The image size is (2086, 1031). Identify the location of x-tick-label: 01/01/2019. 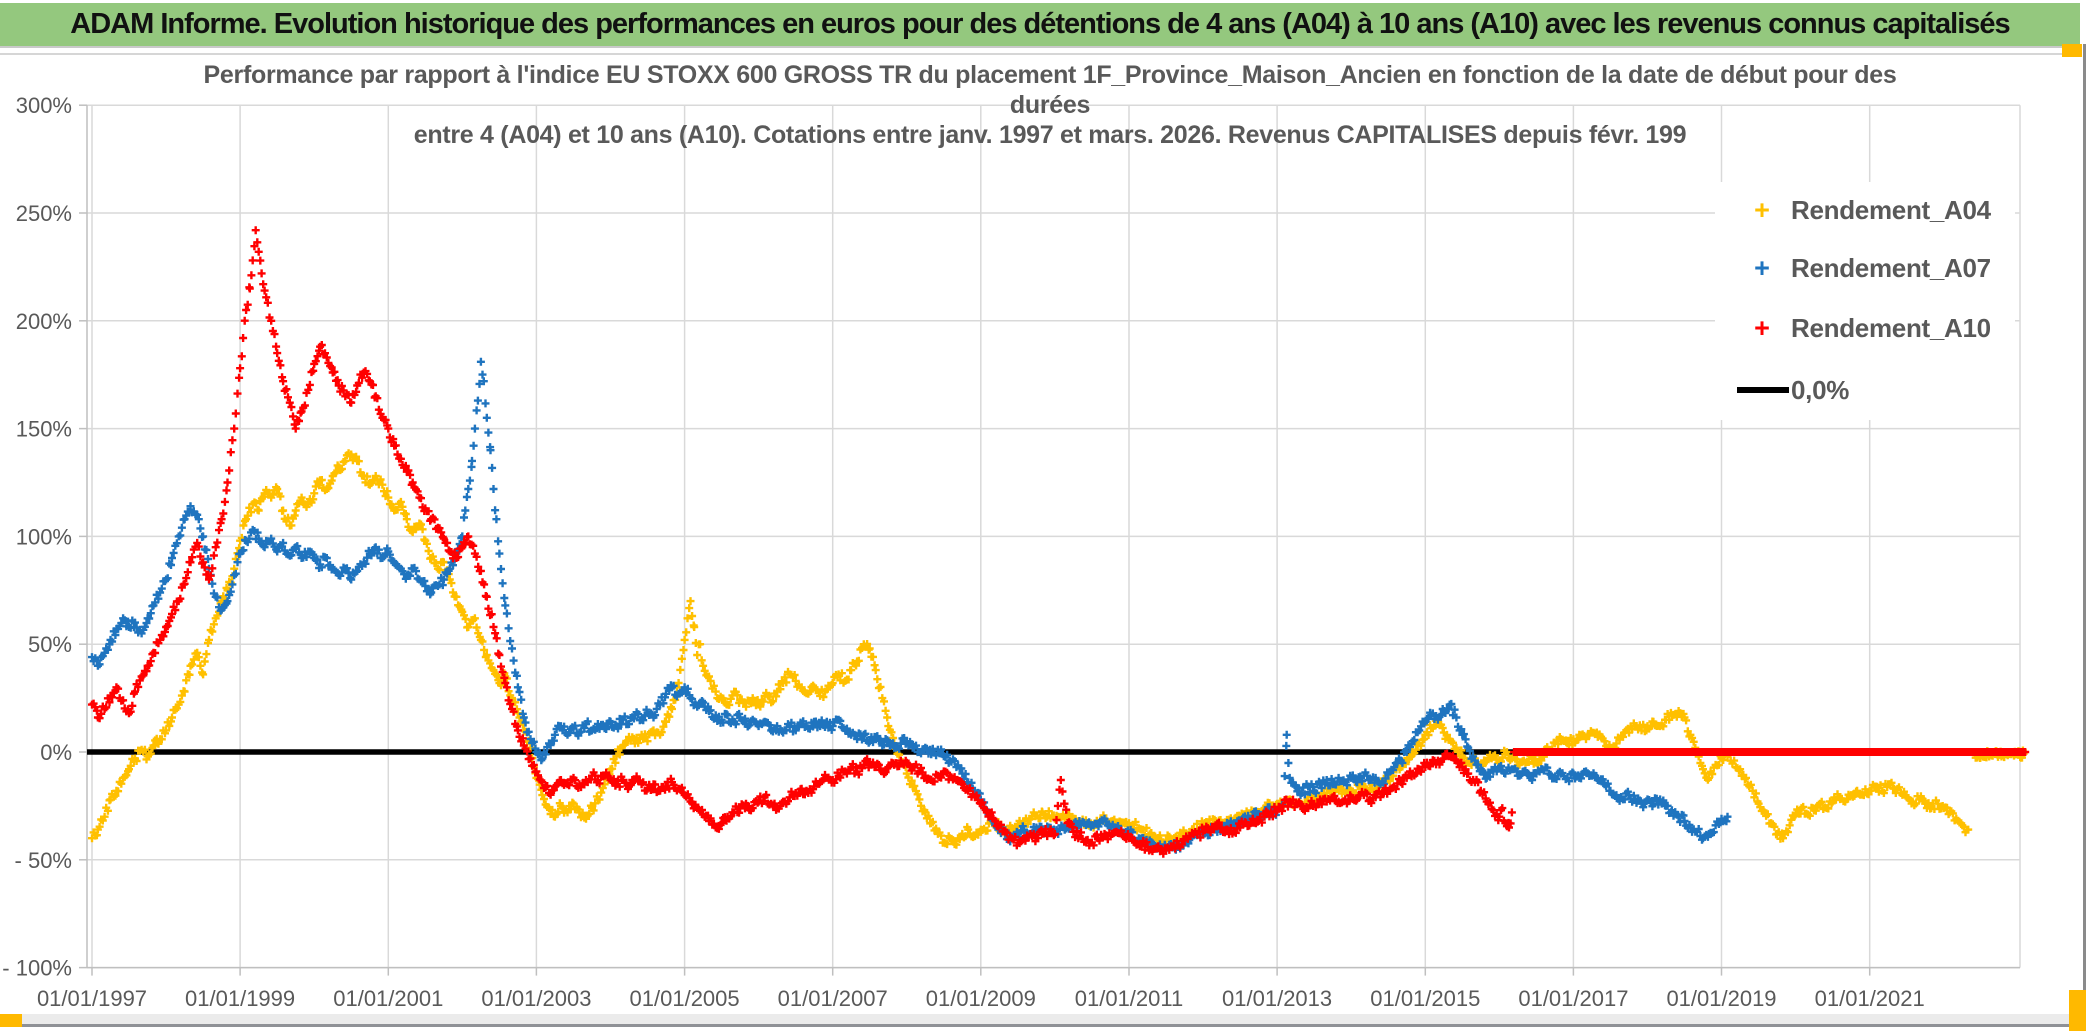
(1721, 998).